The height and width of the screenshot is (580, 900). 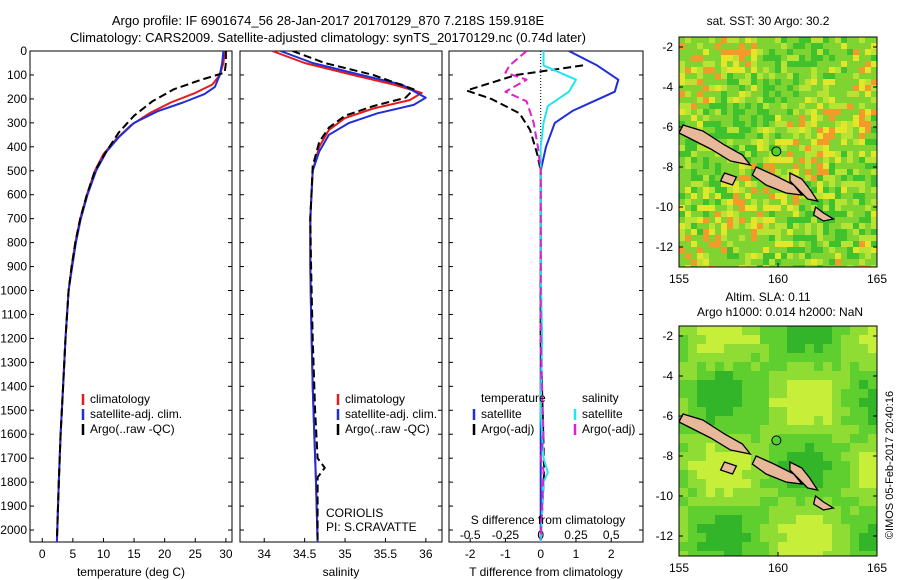 What do you see at coordinates (13, 386) in the screenshot?
I see `y-tick-label: 1400` at bounding box center [13, 386].